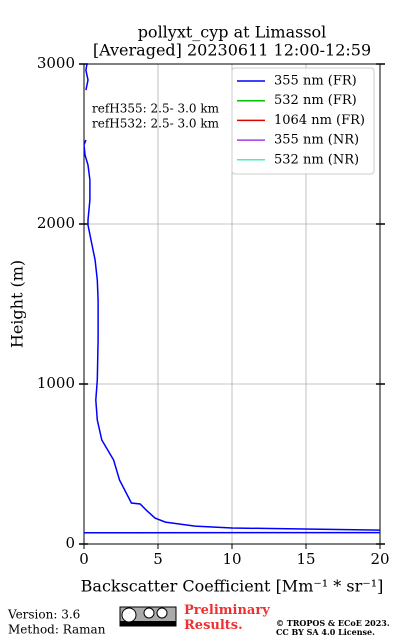  I want to click on annotation: refH532: 2.5- 3.0 km, so click(156, 124).